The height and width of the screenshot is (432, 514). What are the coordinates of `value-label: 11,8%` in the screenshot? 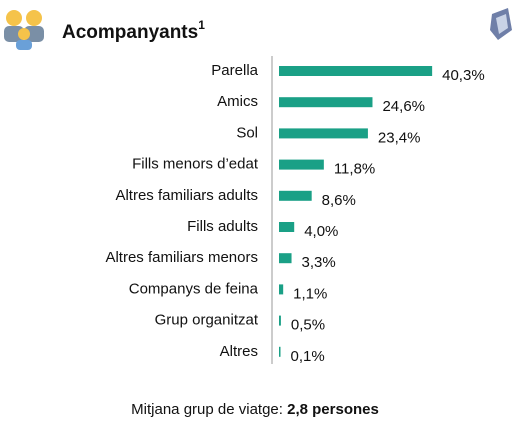 It's located at (354, 169).